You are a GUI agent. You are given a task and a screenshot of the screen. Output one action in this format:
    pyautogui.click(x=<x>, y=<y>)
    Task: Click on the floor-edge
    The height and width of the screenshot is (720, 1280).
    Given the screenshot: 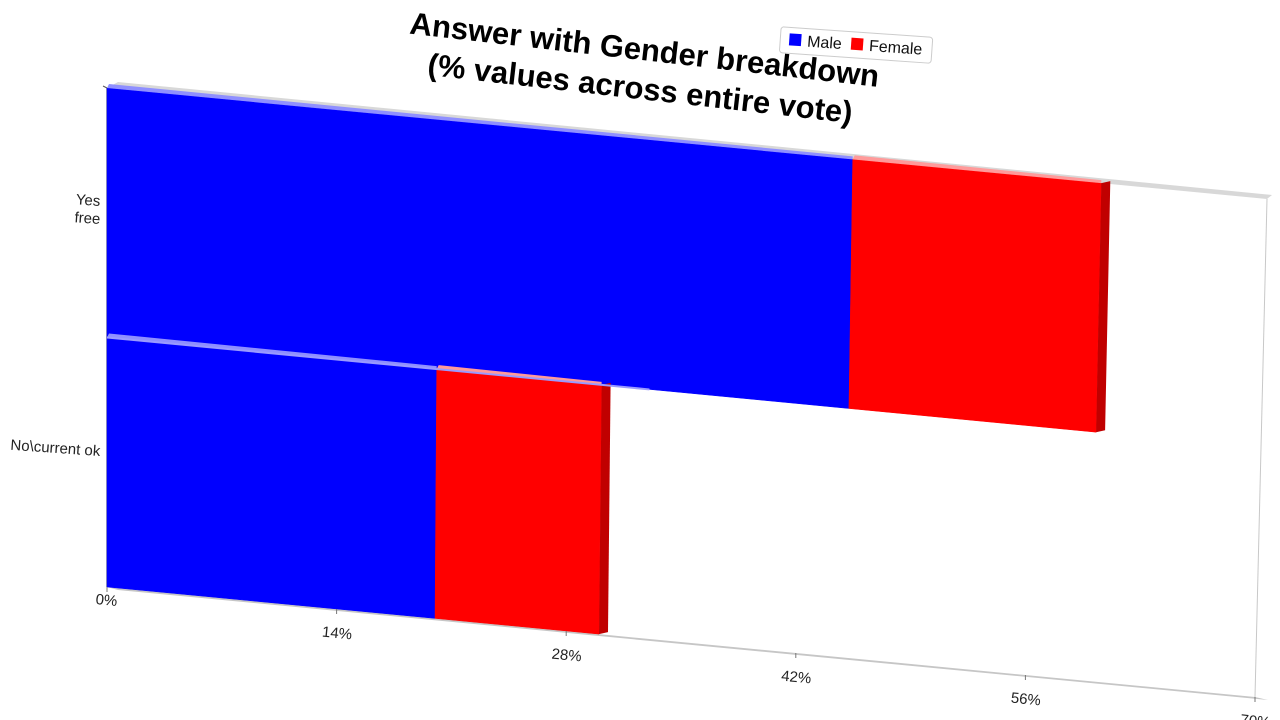 What is the action you would take?
    pyautogui.click(x=687, y=643)
    